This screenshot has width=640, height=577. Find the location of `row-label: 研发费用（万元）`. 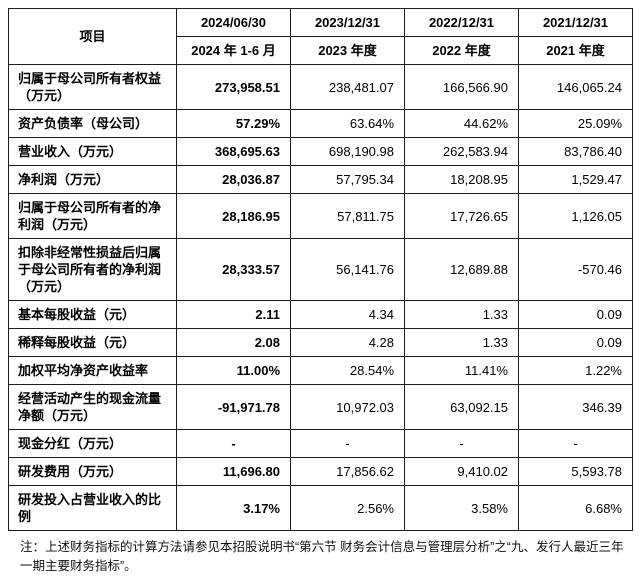

row-label: 研发费用（万元） is located at coordinates (92, 471).